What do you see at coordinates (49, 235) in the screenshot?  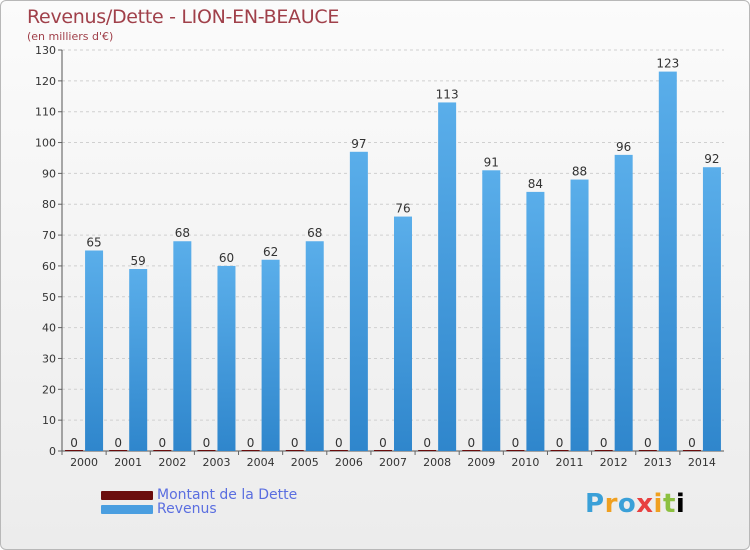 I see `y-tick-label: 70` at bounding box center [49, 235].